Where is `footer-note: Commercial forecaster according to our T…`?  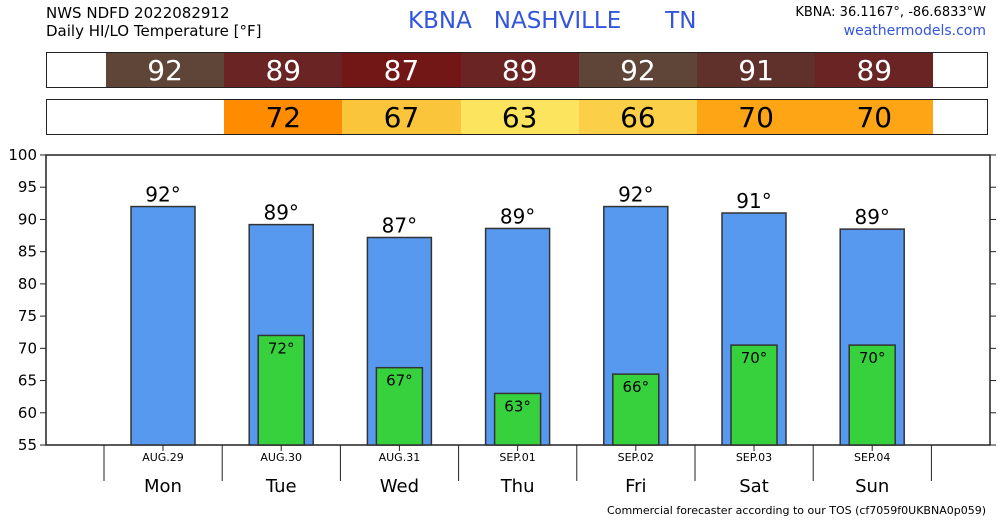 footer-note: Commercial forecaster according to our T… is located at coordinates (796, 510).